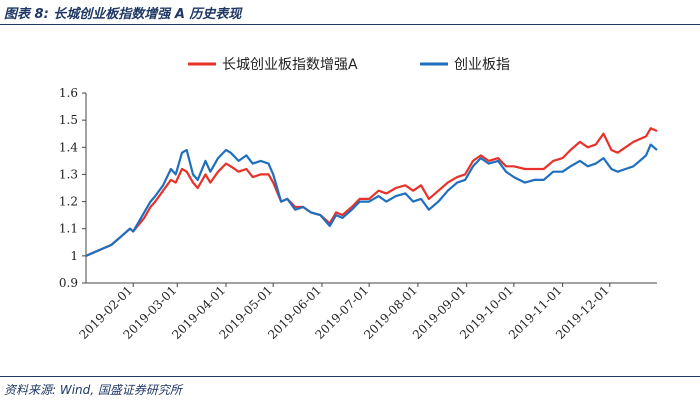 This screenshot has height=403, width=700. What do you see at coordinates (93, 390) in the screenshot?
I see `source-note: 资料来源: Wind, 国盛证券研究所` at bounding box center [93, 390].